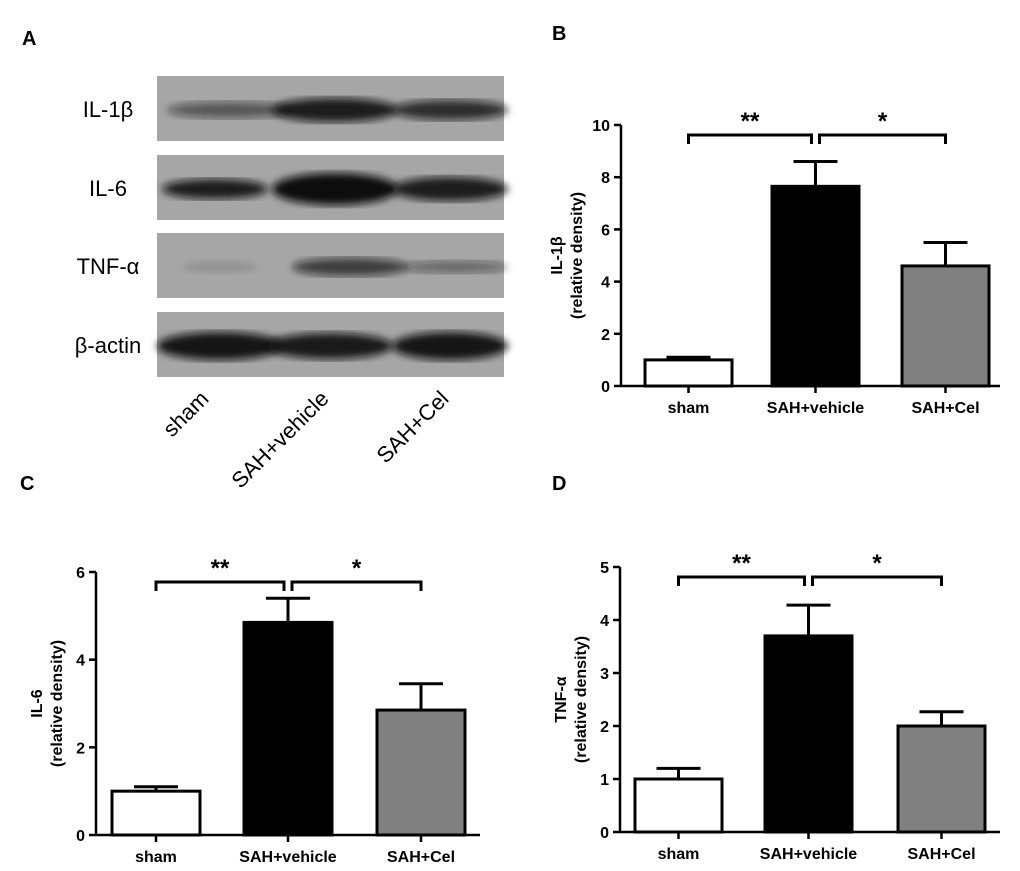 This screenshot has width=1020, height=871. Describe the element at coordinates (108, 109) in the screenshot. I see `blot-row-label: IL-1β` at that location.